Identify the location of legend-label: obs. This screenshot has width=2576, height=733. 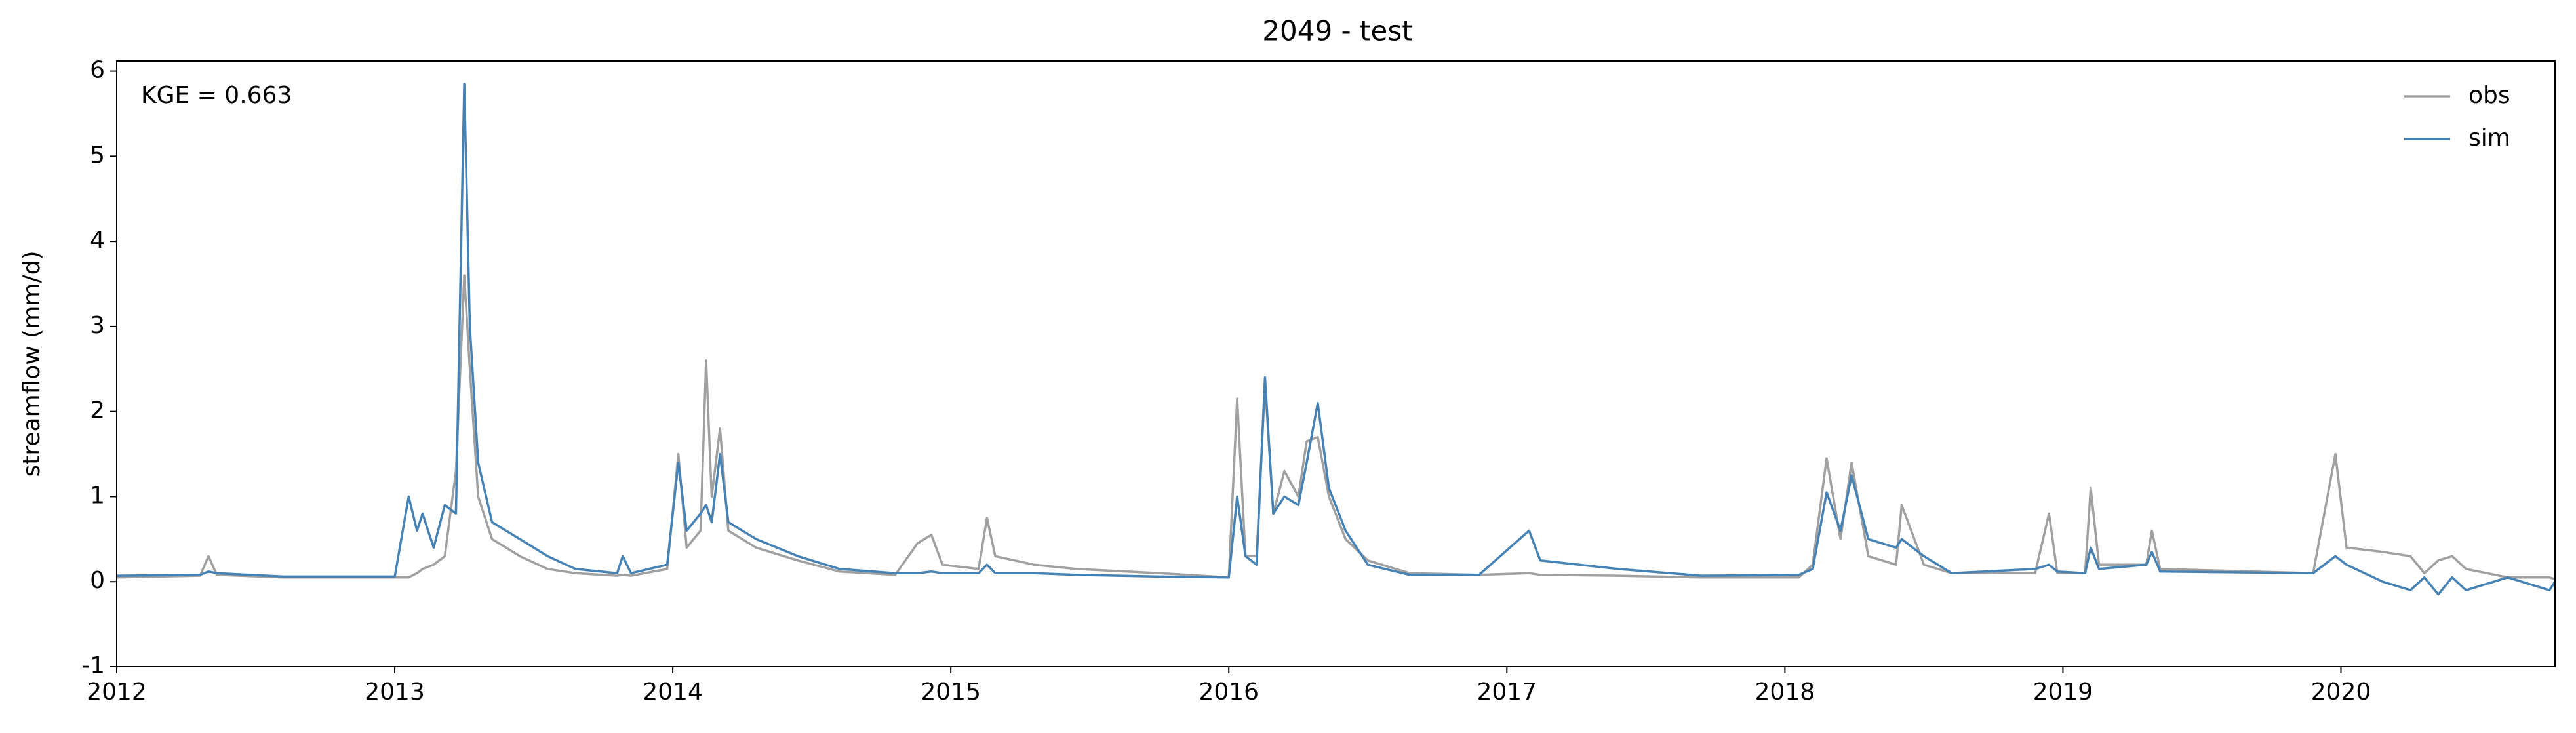
(2489, 95).